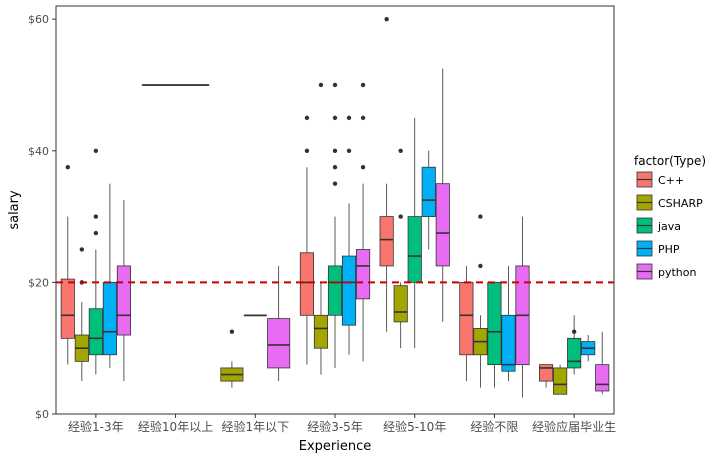  I want to click on x-tick-label: 经验不限, so click(494, 426).